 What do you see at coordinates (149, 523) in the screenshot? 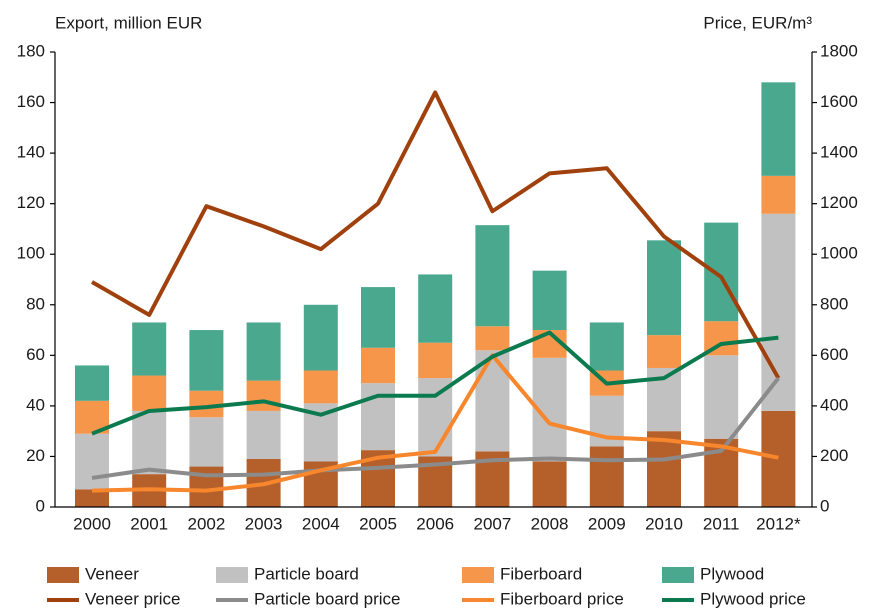
I see `x-tick-label: 2001` at bounding box center [149, 523].